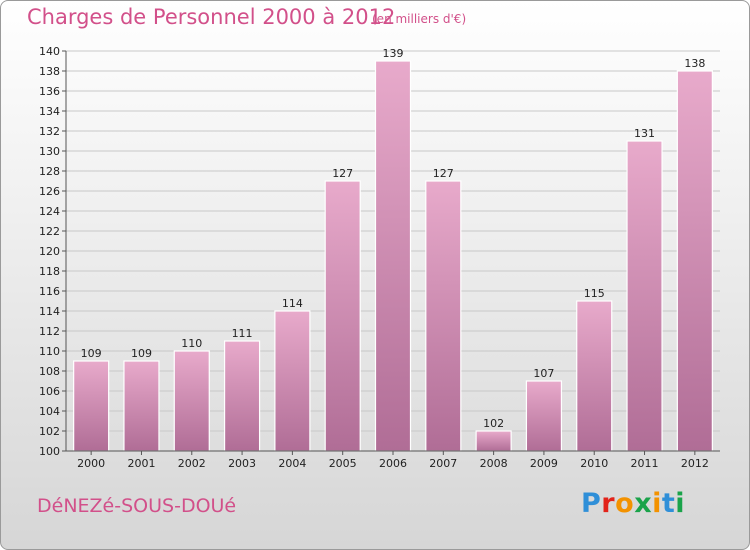  What do you see at coordinates (644, 133) in the screenshot?
I see `data-label-2011: 131` at bounding box center [644, 133].